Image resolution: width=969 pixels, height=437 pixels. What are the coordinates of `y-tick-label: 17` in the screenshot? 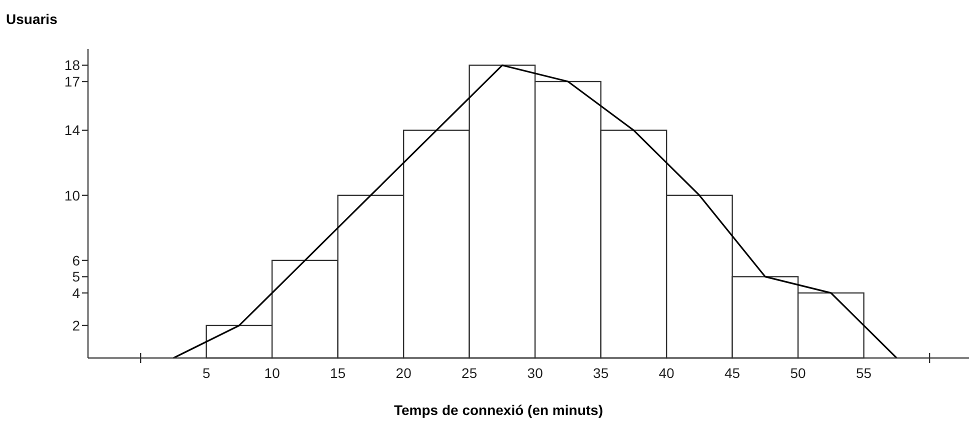 It's located at (72, 81).